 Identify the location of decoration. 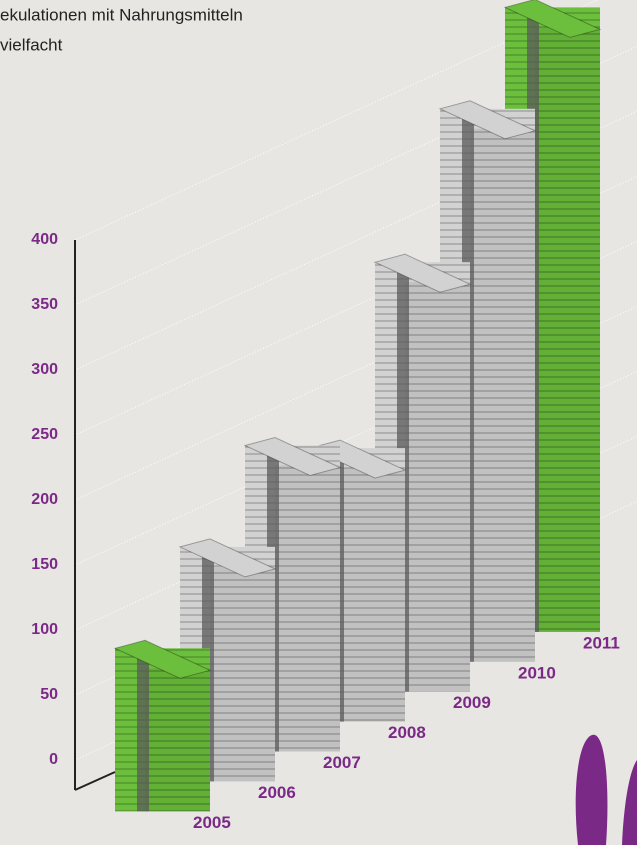
(606, 789).